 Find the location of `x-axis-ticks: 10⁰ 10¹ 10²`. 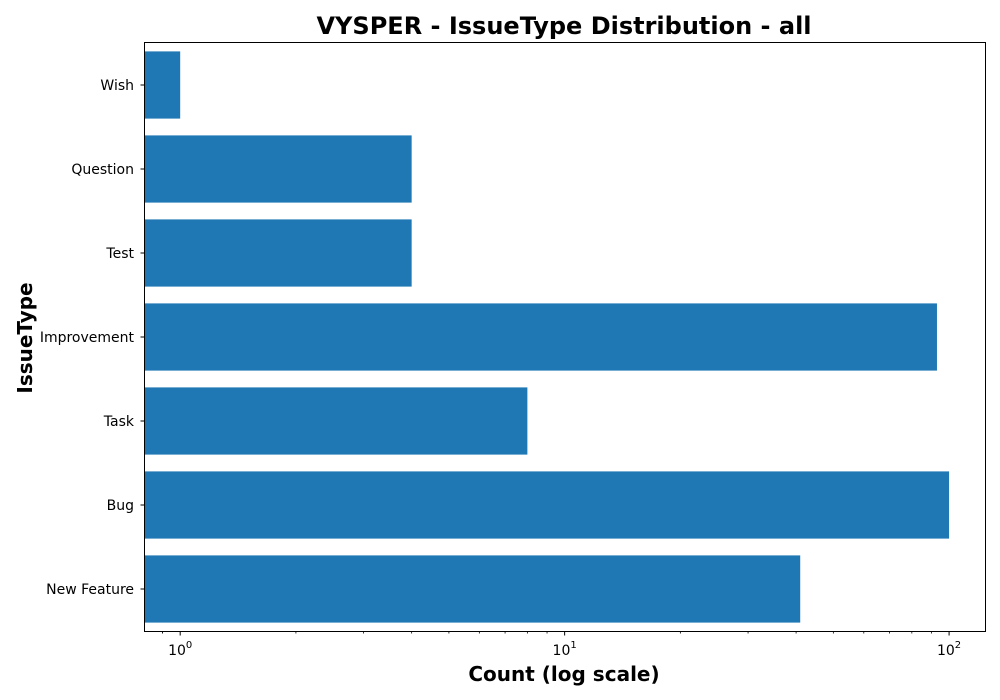

x-axis-ticks: 10⁰ 10¹ 10² is located at coordinates (561, 645).